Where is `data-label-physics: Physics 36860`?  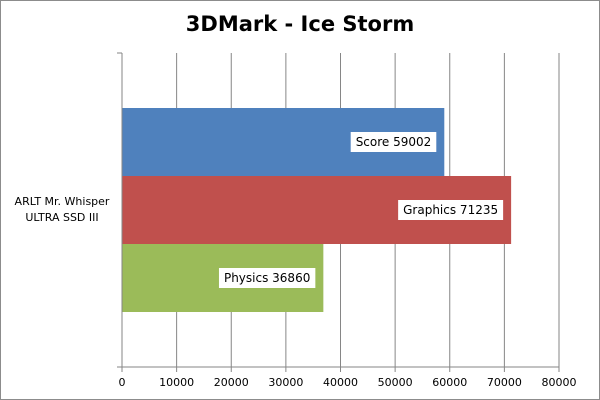
data-label-physics: Physics 36860 is located at coordinates (267, 278).